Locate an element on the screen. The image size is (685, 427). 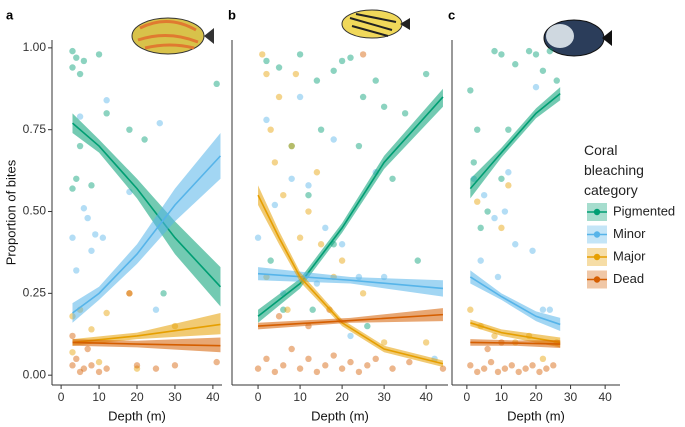
y-tick-label: 0.00 is located at coordinates (35, 374).